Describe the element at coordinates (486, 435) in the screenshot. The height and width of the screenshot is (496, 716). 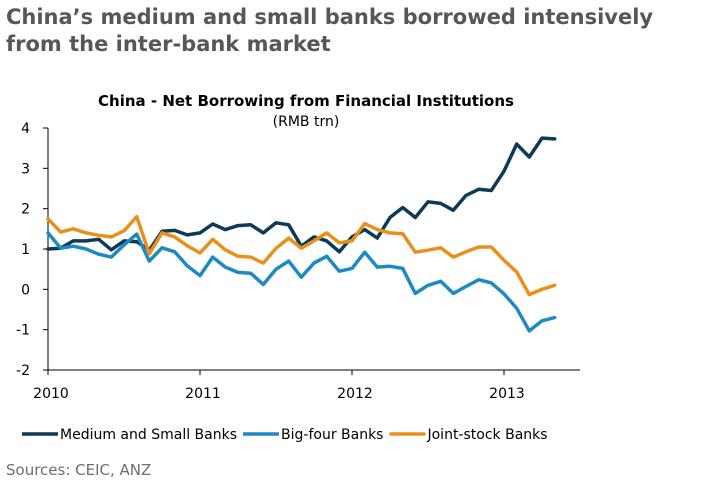
I see `legend-label: Joint-stock Banks` at that location.